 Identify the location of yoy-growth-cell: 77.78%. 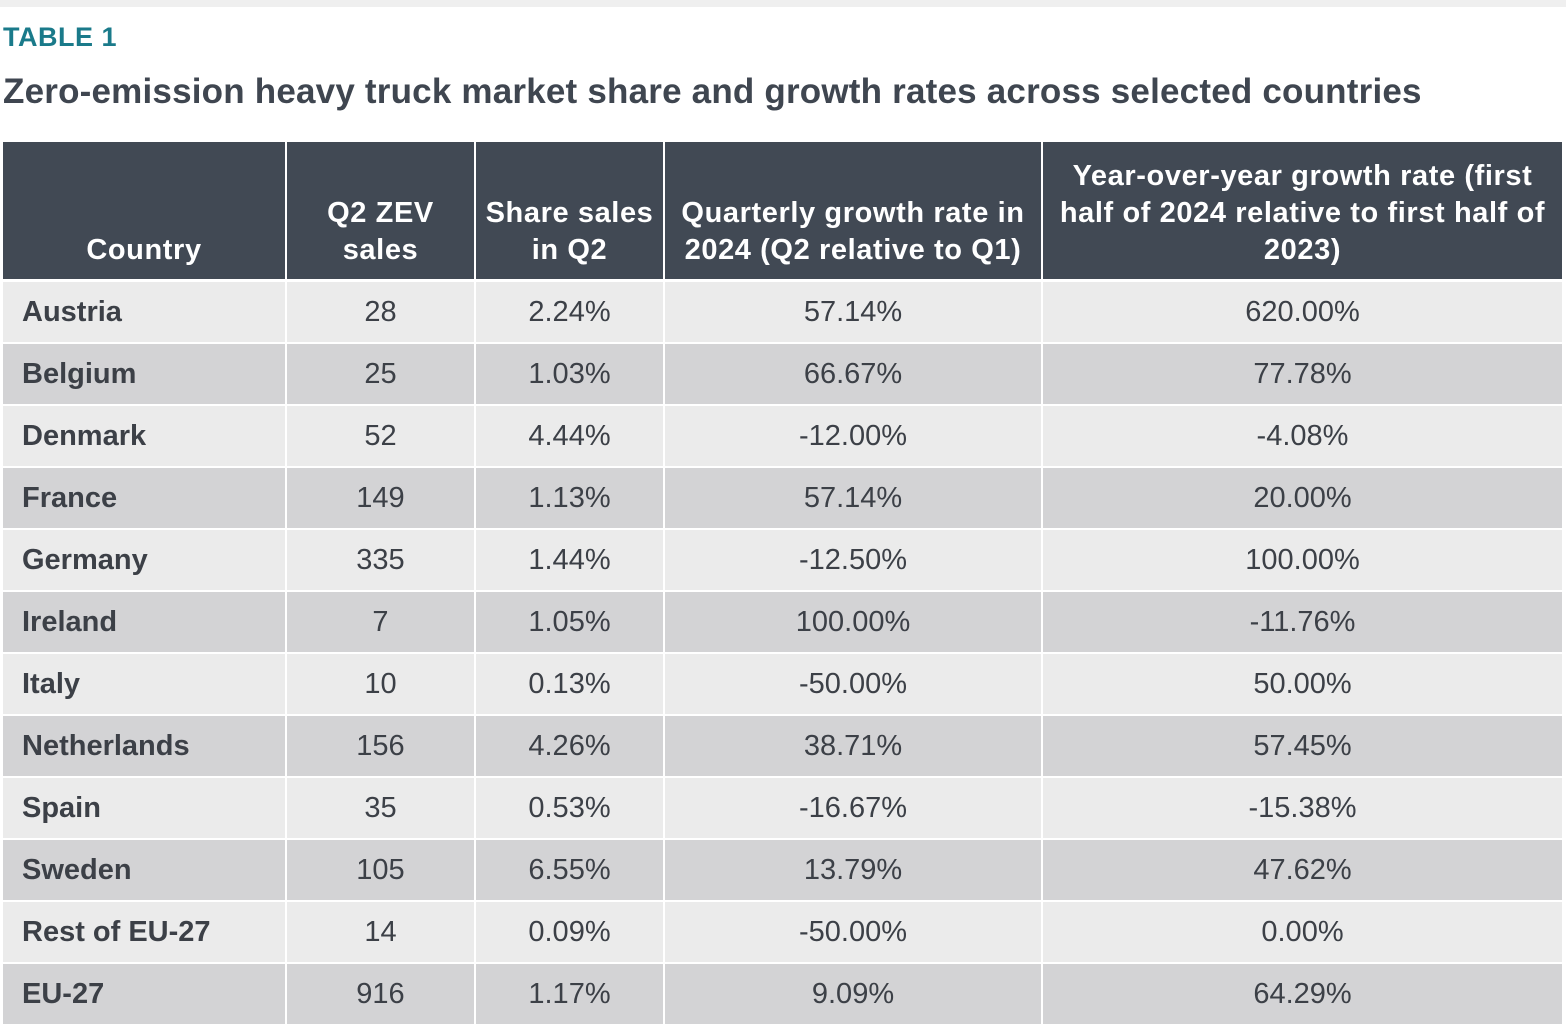
(1302, 374).